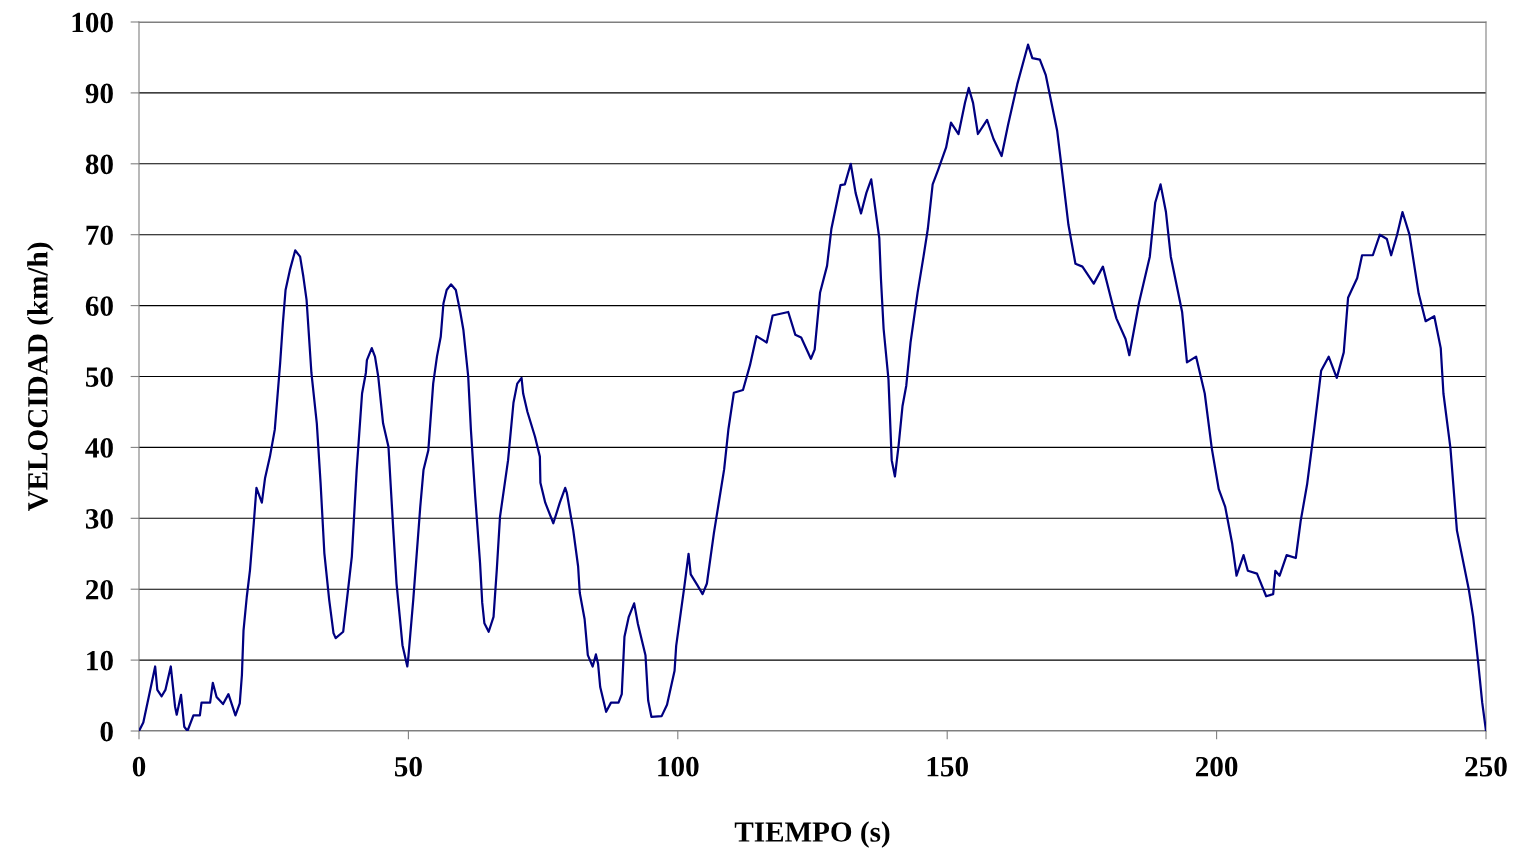 Image resolution: width=1522 pixels, height=867 pixels. What do you see at coordinates (100, 660) in the screenshot?
I see `y-tick-label: 10` at bounding box center [100, 660].